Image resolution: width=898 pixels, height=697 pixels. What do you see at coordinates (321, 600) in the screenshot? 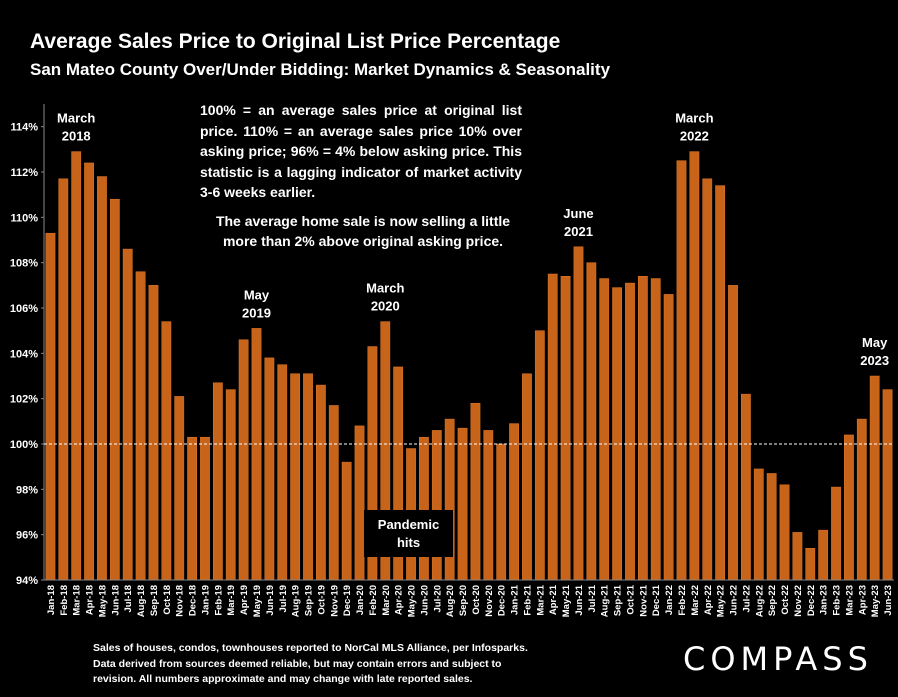
I see `x-tick-label: Oct-19` at bounding box center [321, 600].